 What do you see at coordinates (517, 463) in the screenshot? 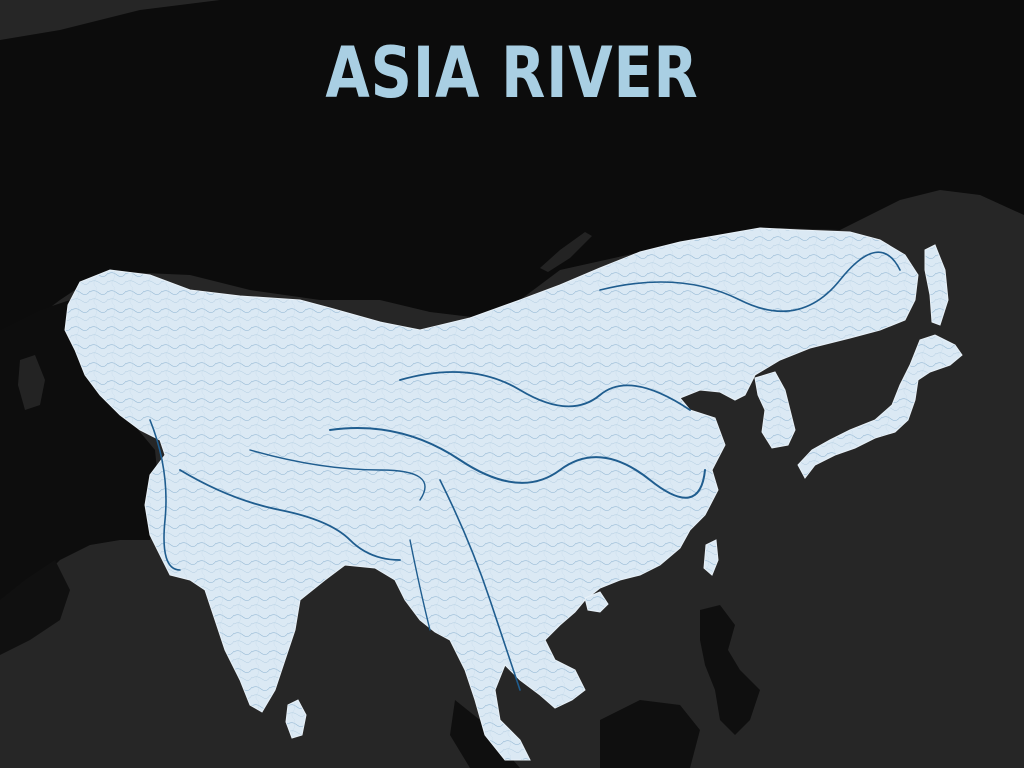
I see `yangtze-river` at bounding box center [517, 463].